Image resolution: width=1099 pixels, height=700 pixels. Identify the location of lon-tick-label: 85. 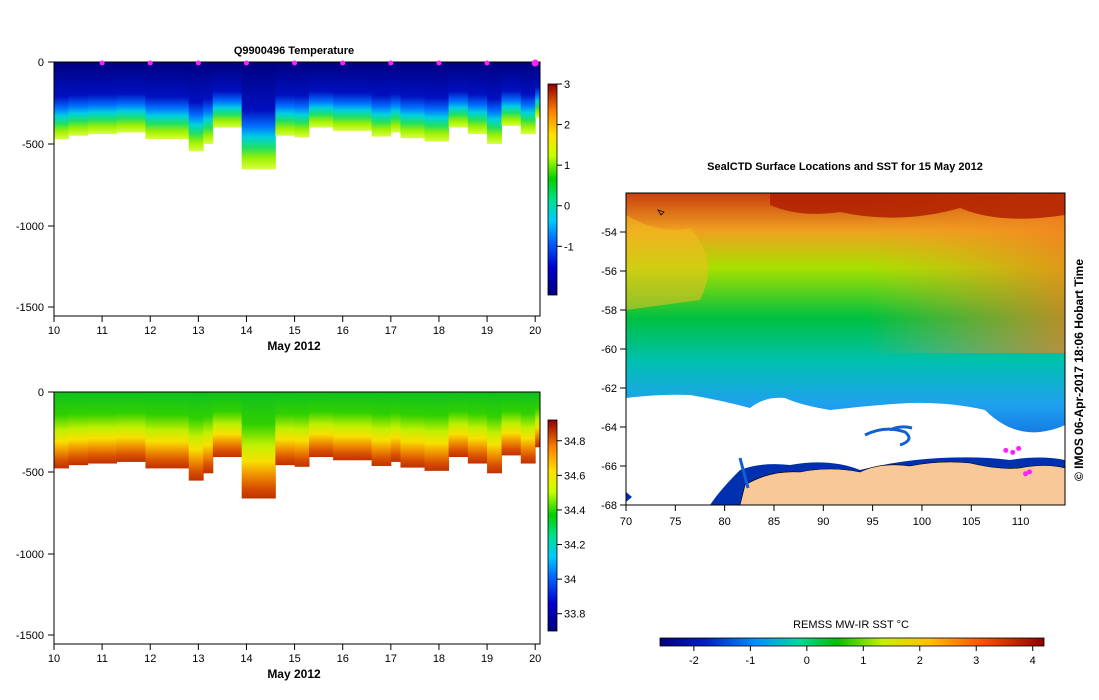
(774, 522).